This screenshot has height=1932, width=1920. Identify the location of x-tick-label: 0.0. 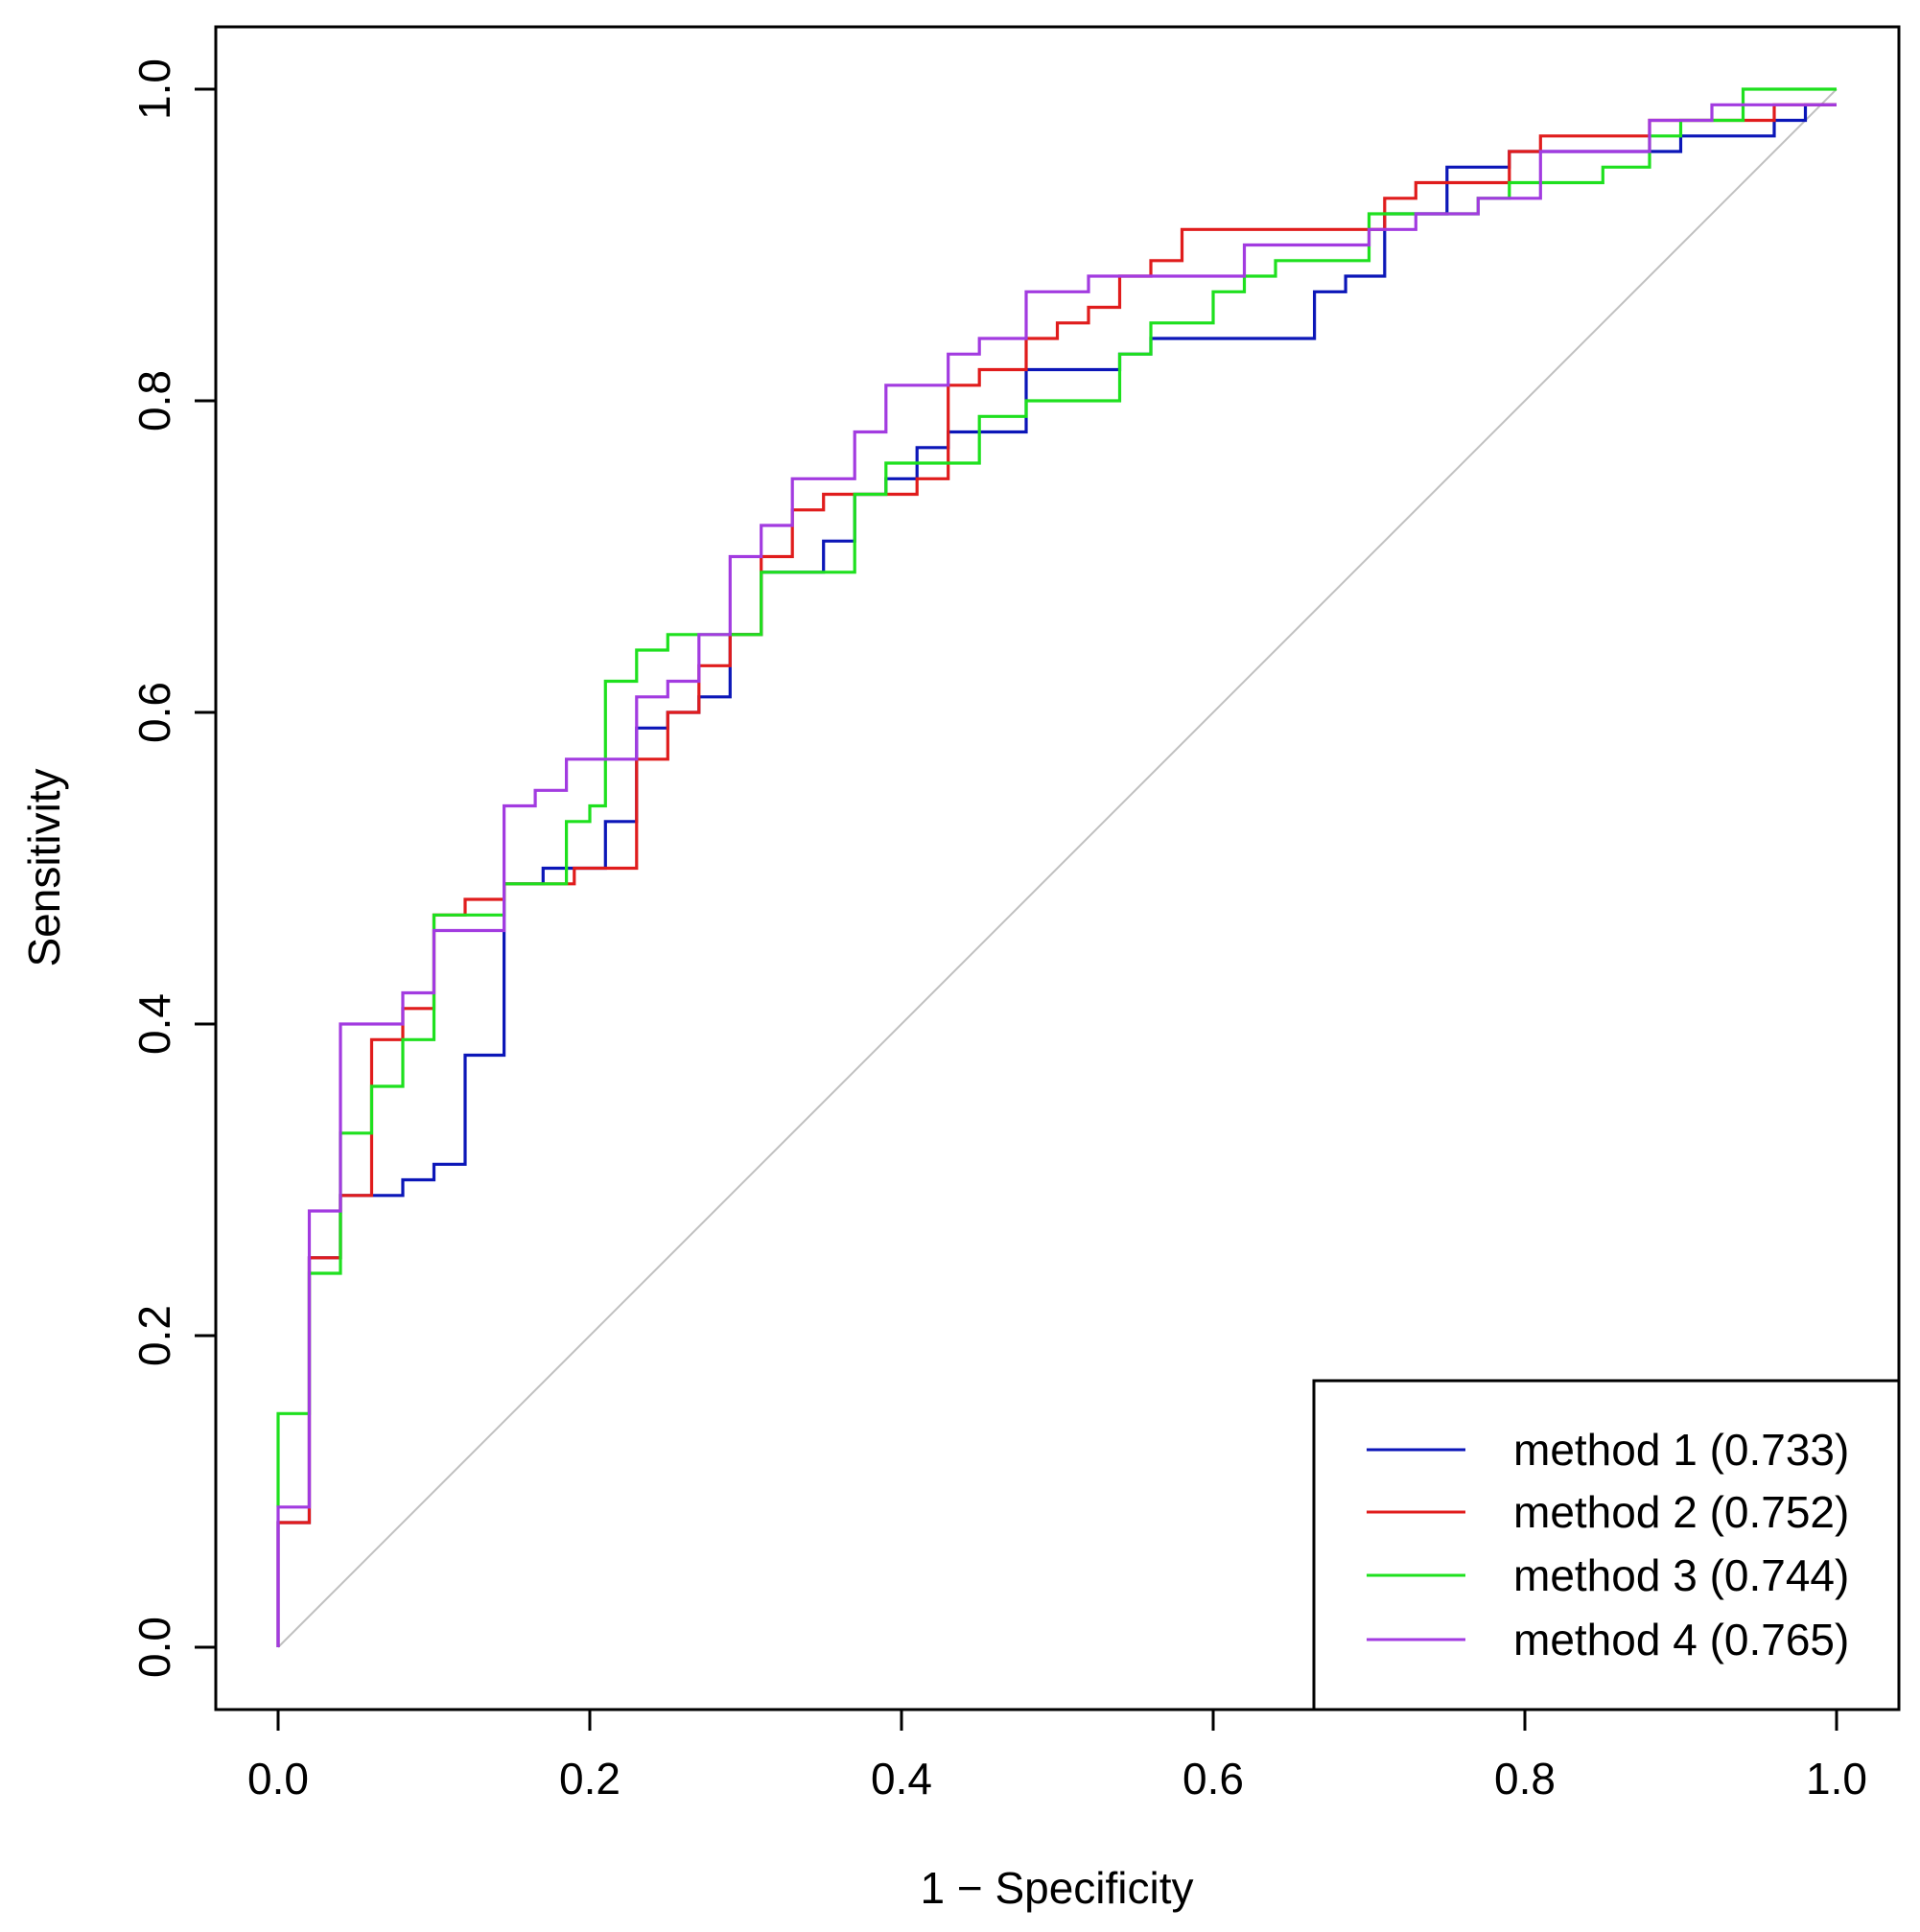
(278, 1779).